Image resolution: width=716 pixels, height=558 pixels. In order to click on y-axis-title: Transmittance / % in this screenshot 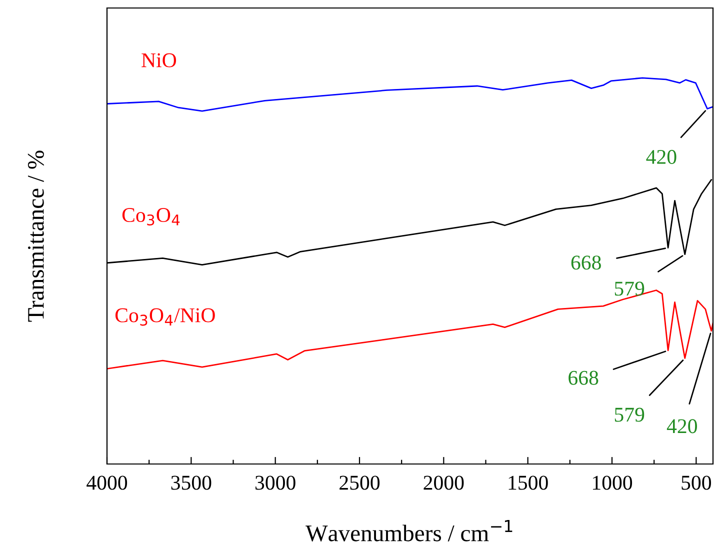, I will do `click(36, 236)`.